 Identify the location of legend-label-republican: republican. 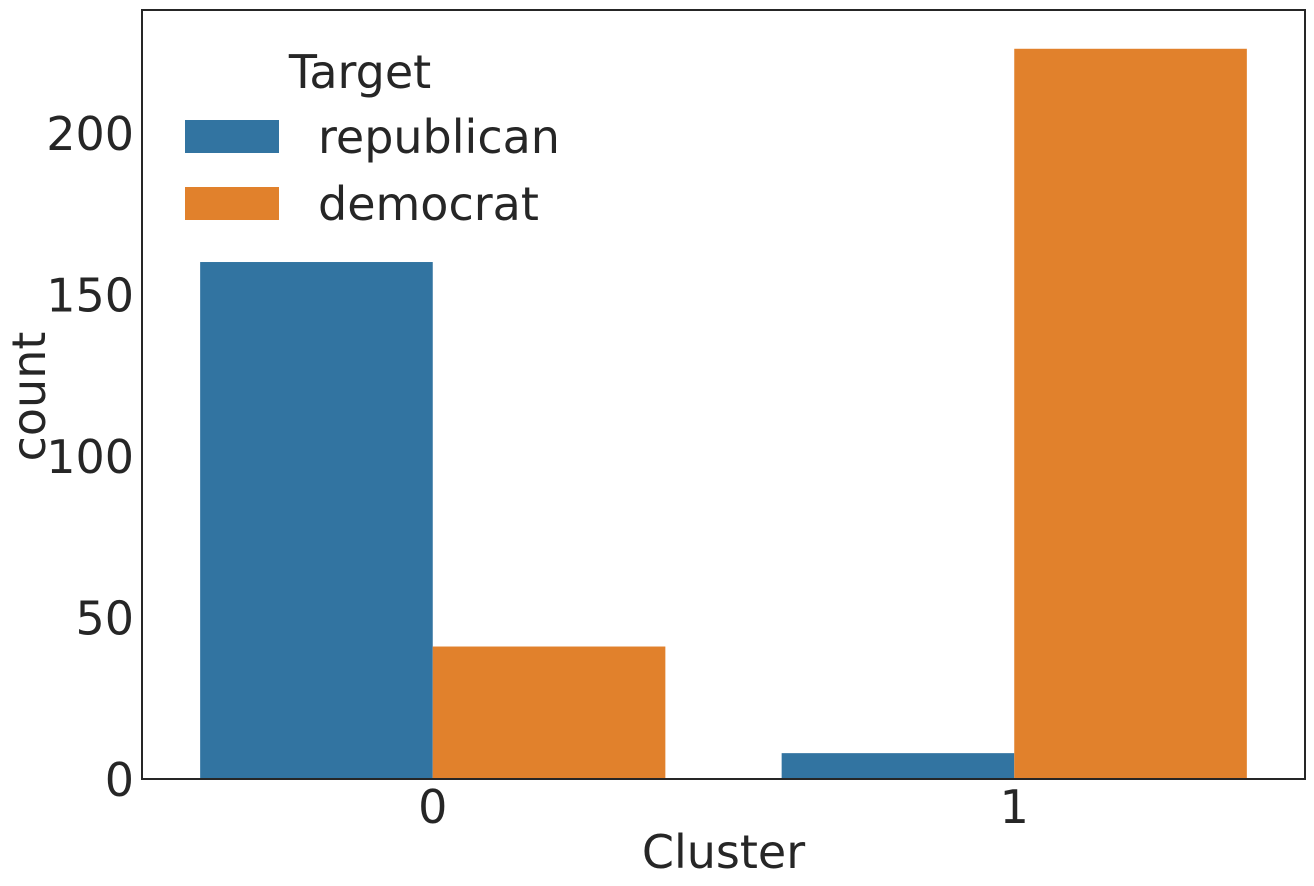
(439, 137).